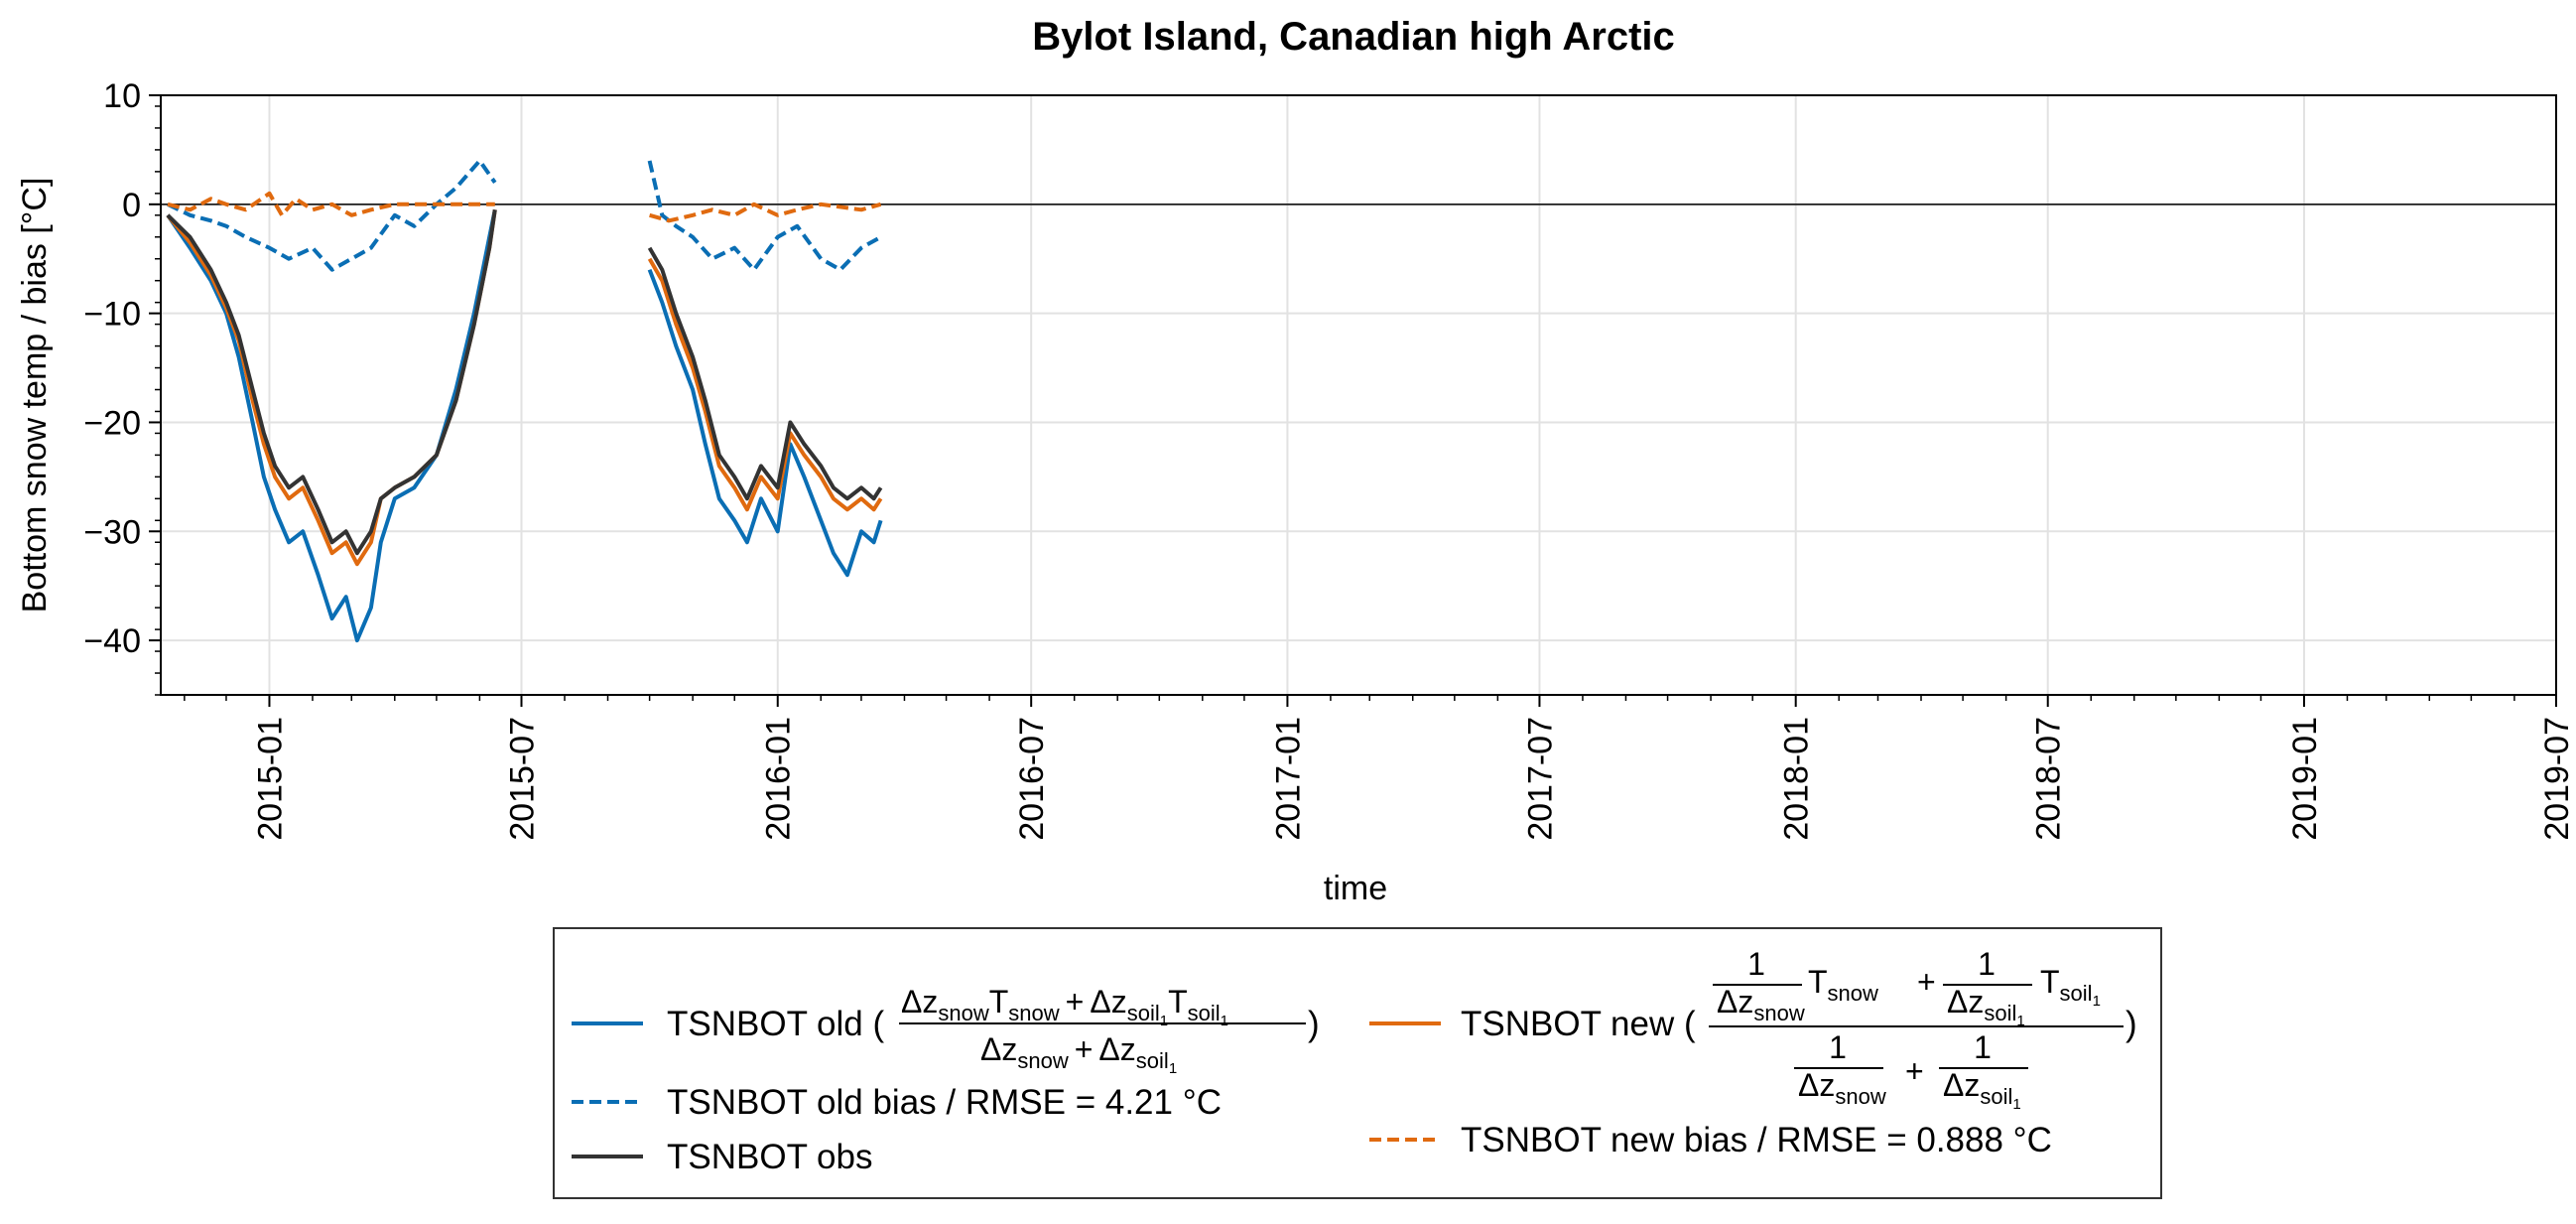 The height and width of the screenshot is (1224, 2576). I want to click on y-tick-label: 10, so click(122, 96).